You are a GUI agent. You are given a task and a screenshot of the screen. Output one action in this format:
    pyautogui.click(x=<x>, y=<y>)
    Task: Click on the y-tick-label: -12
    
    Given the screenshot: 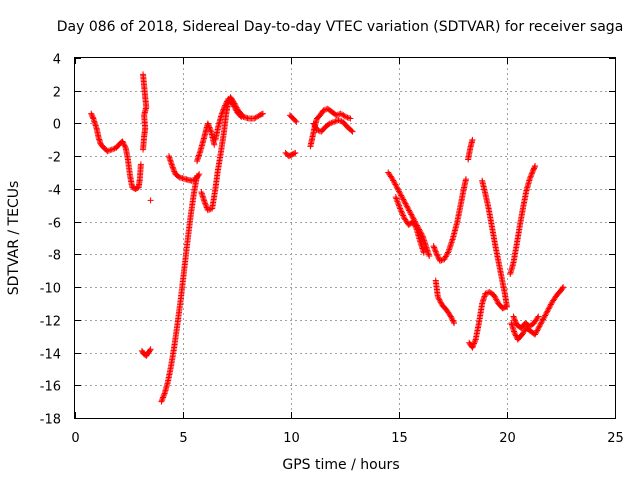 What is the action you would take?
    pyautogui.click(x=50, y=322)
    